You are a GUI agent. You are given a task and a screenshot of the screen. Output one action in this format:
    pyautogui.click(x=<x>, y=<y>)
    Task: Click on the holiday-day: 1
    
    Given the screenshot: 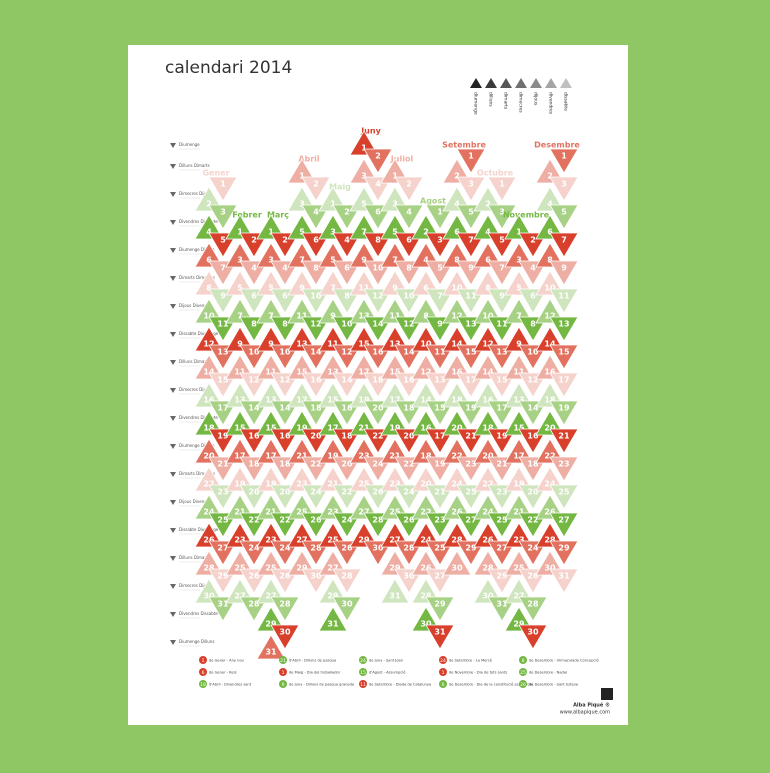 What is the action you would take?
    pyautogui.click(x=203, y=661)
    